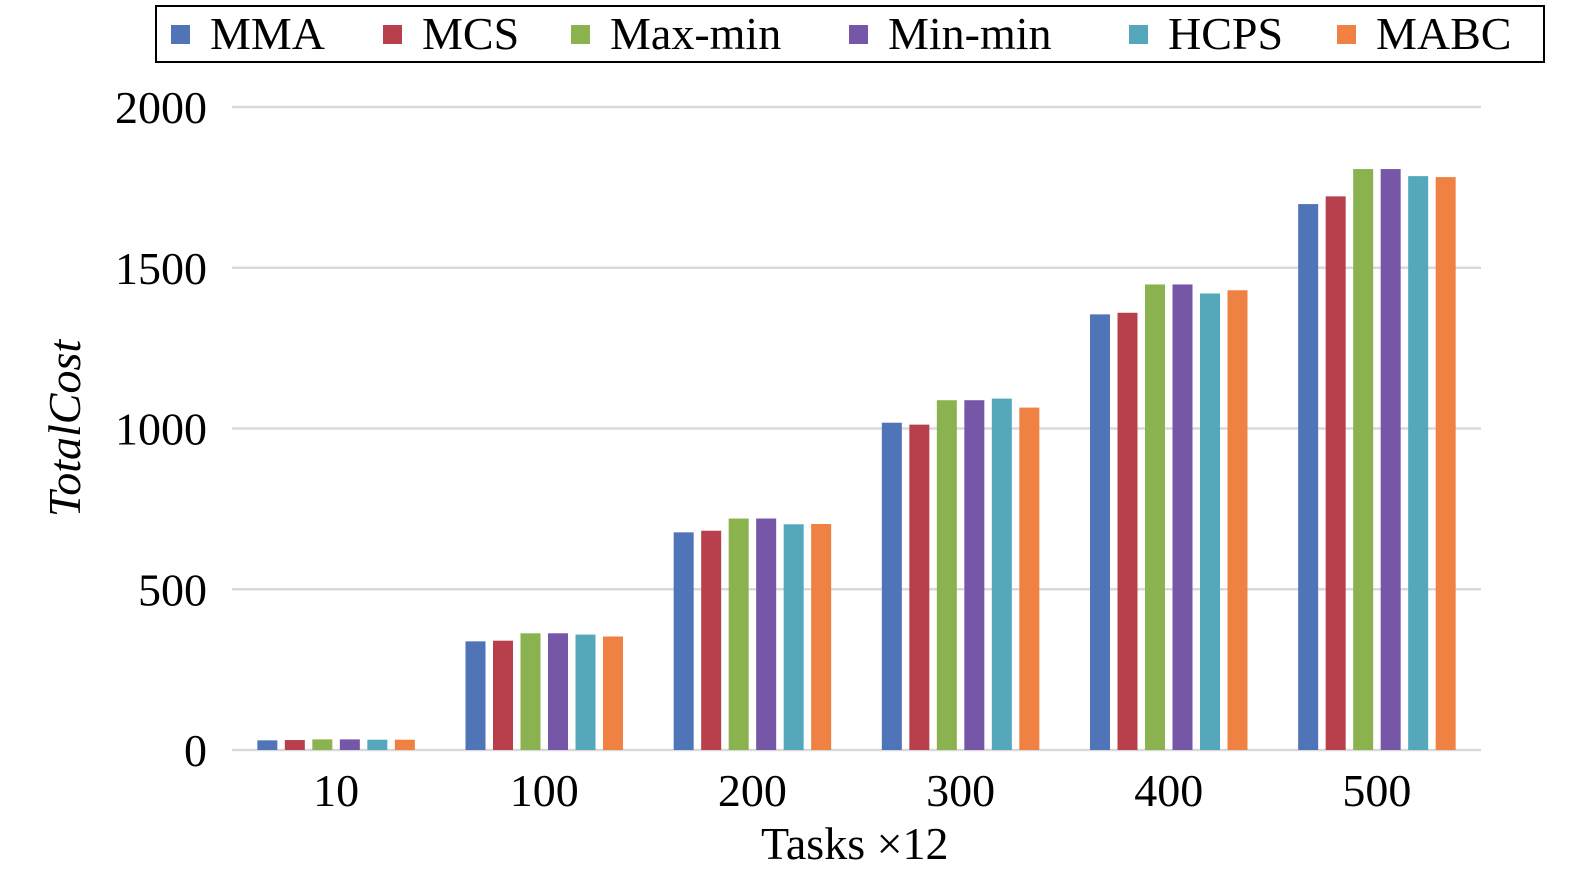 This screenshot has width=1575, height=886. Describe the element at coordinates (268, 33) in the screenshot. I see `legend-label: MMA` at that location.